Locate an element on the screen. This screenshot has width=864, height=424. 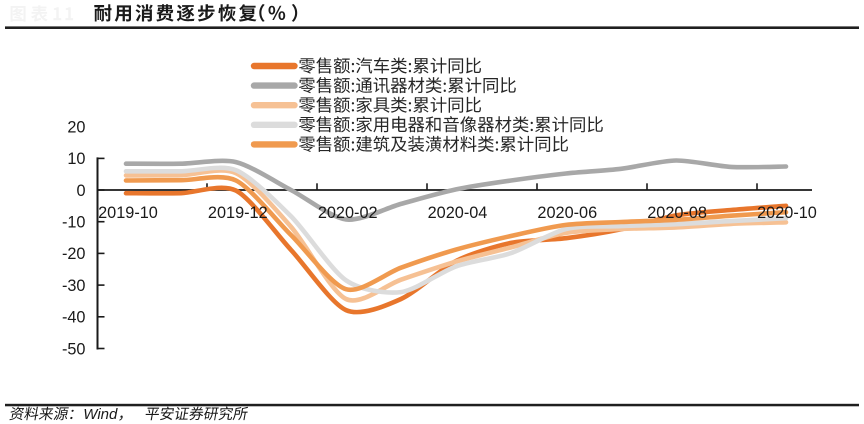
svg-text: Wind is located at coordinates (100, 414).